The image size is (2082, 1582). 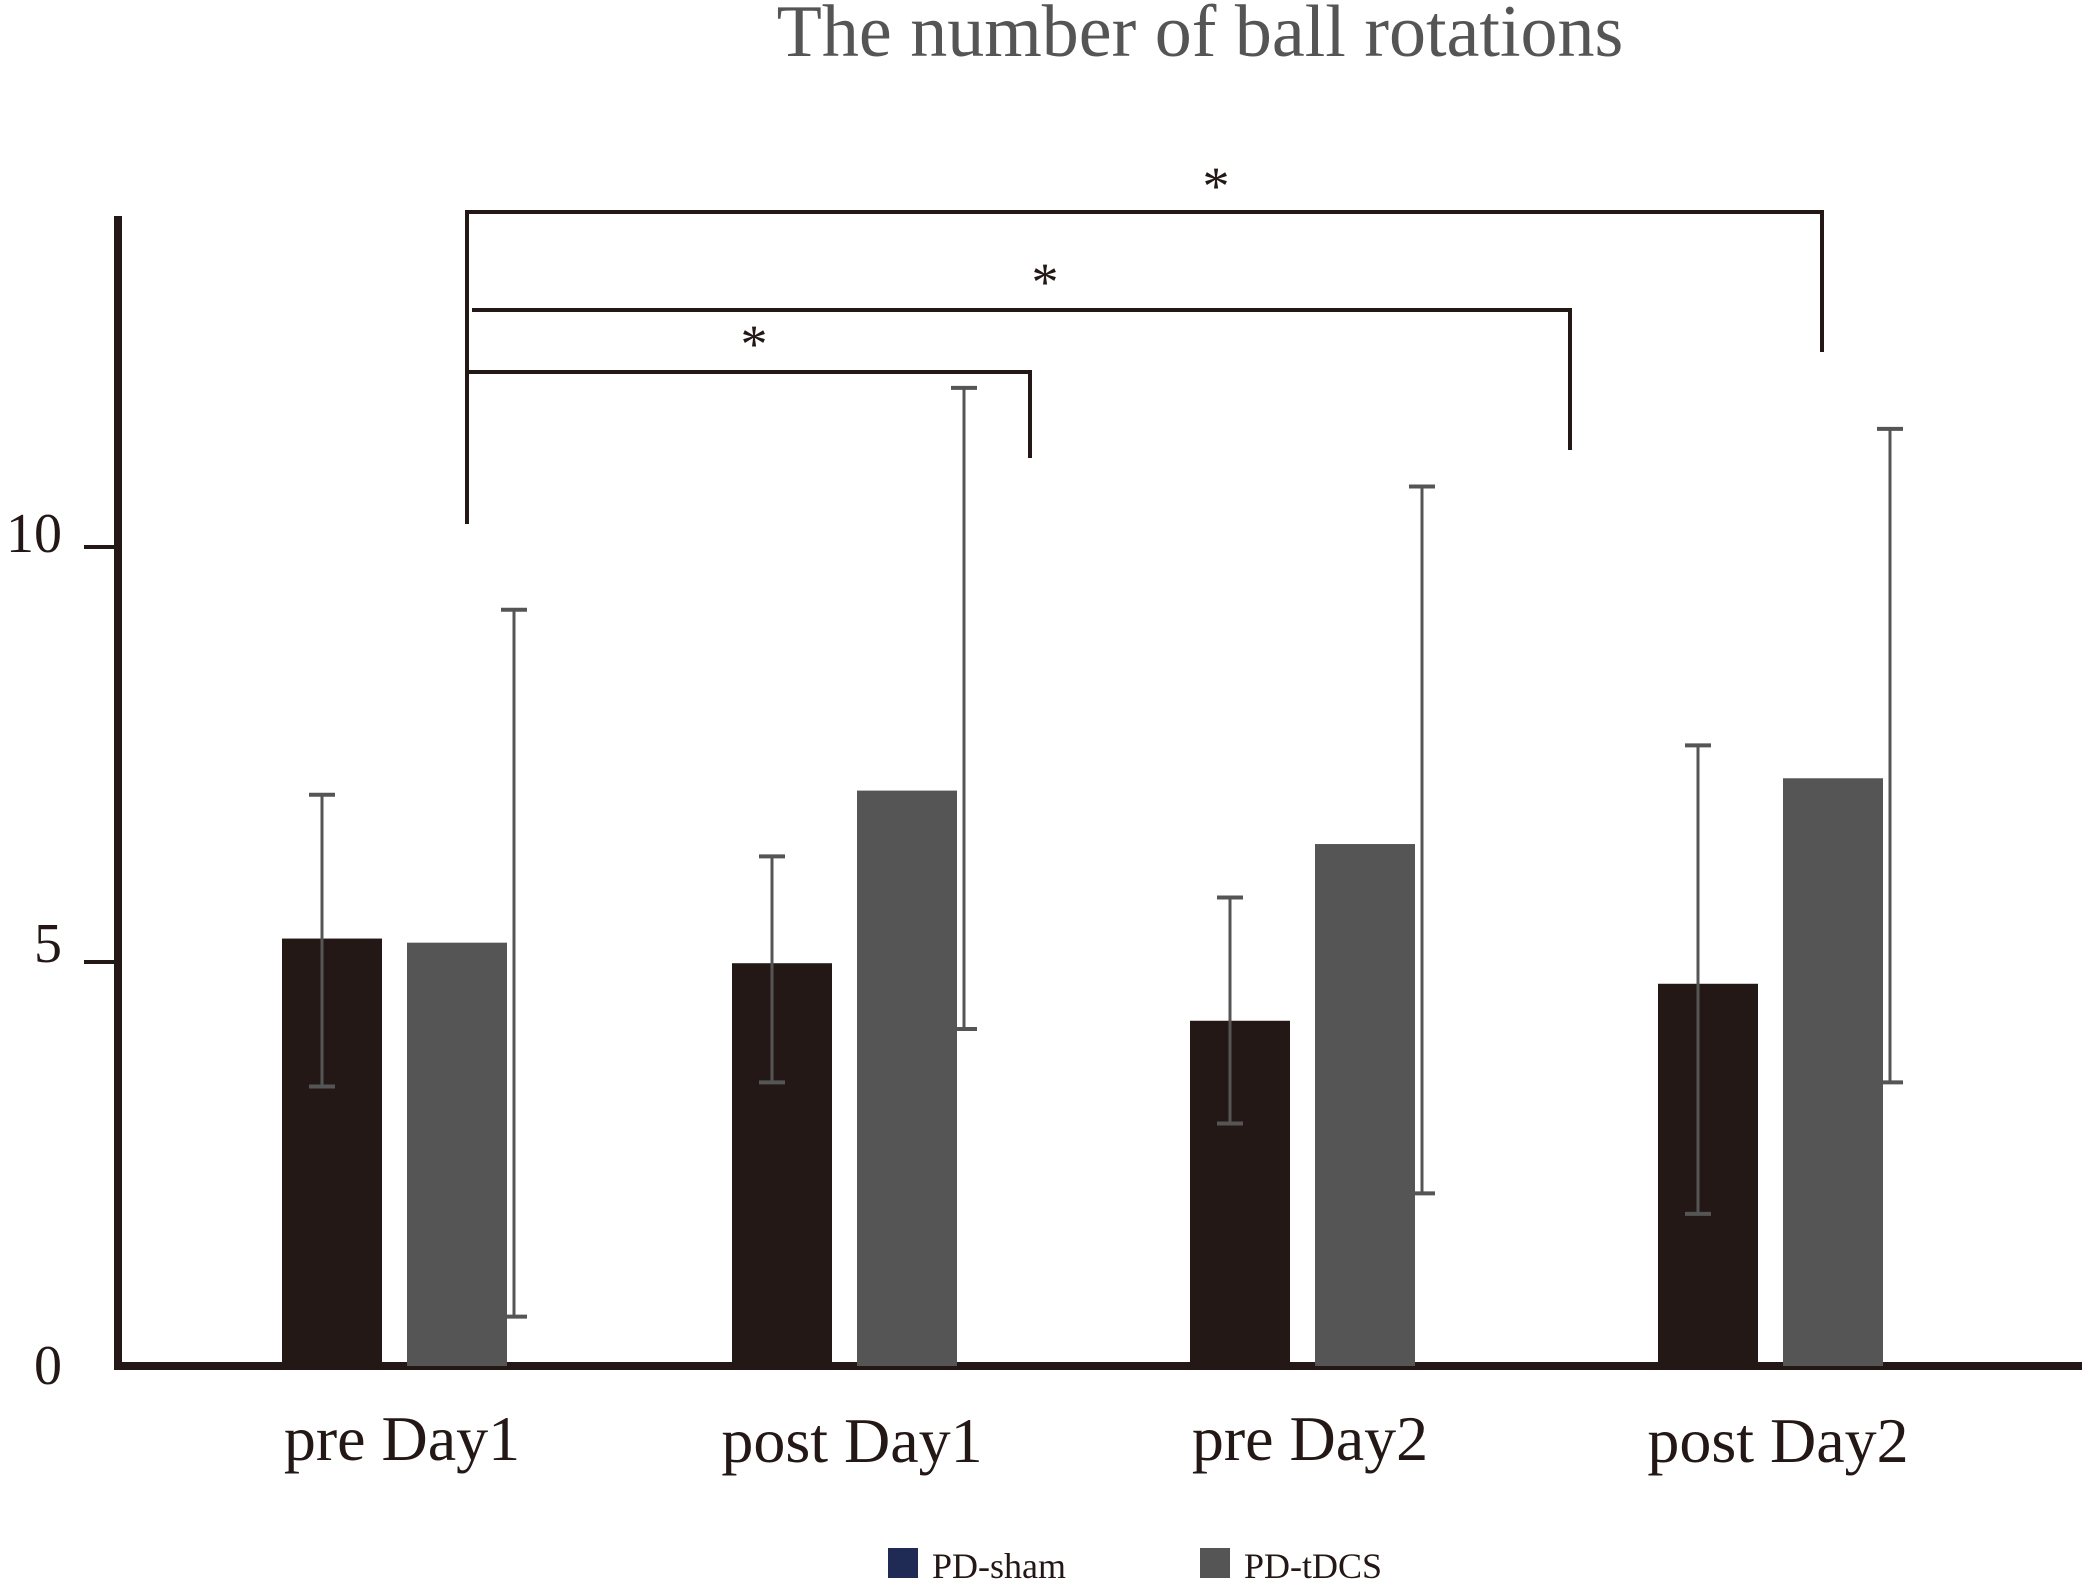 I want to click on legend: PD-sham PD-tDCS, so click(x=1135, y=1564).